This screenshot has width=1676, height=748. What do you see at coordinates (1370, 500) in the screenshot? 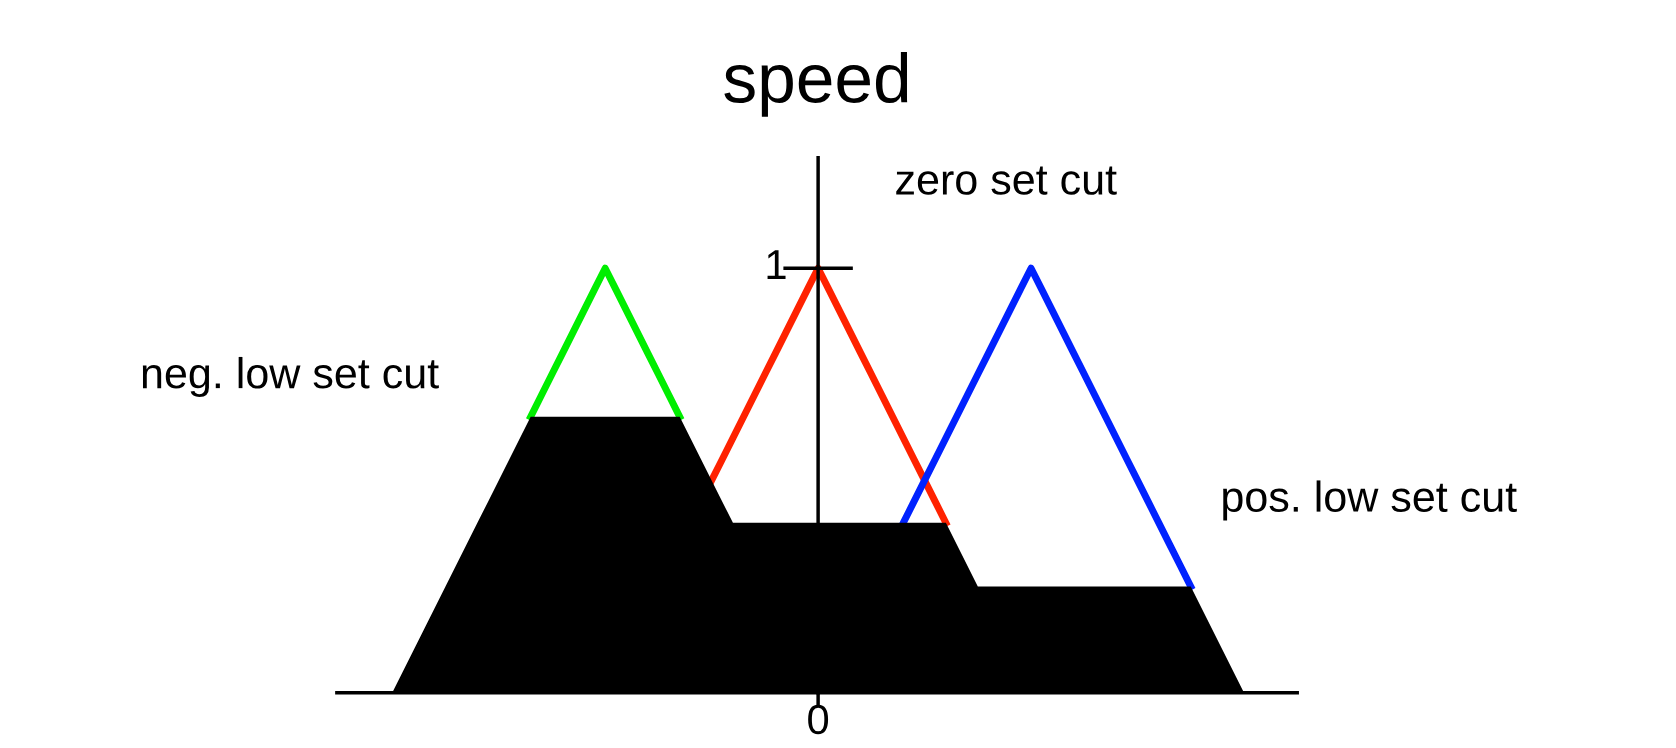
I see `annotation: pos. low set cut` at bounding box center [1370, 500].